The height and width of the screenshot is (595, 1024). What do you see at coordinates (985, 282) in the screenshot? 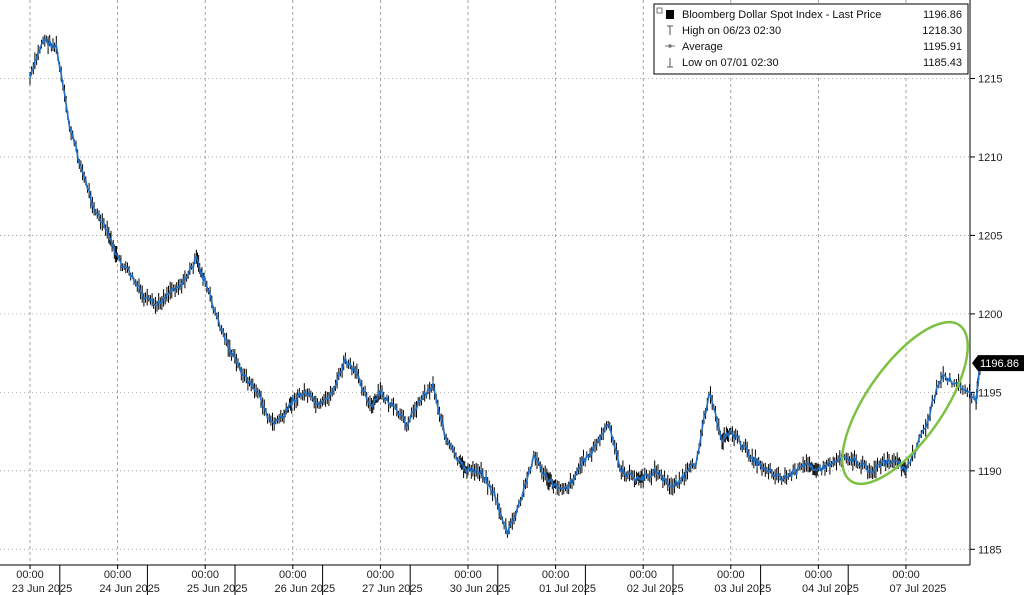
I see `y-axis: 1185 1190 1195 1200 1205 1210 1215` at bounding box center [985, 282].